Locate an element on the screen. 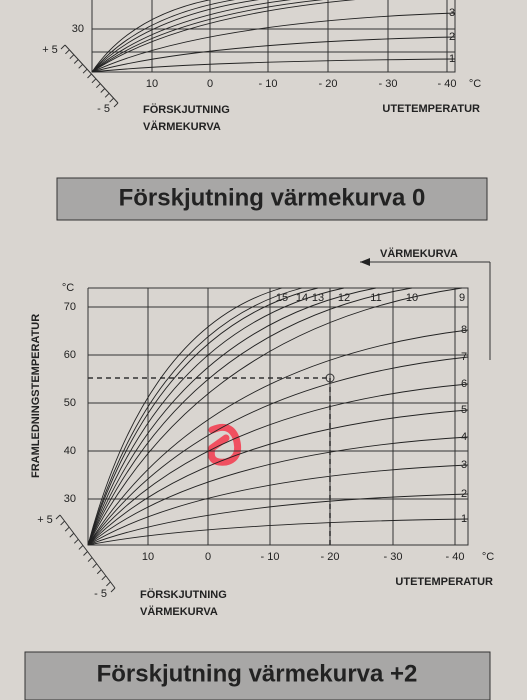  curve-label: 8 is located at coordinates (464, 330).